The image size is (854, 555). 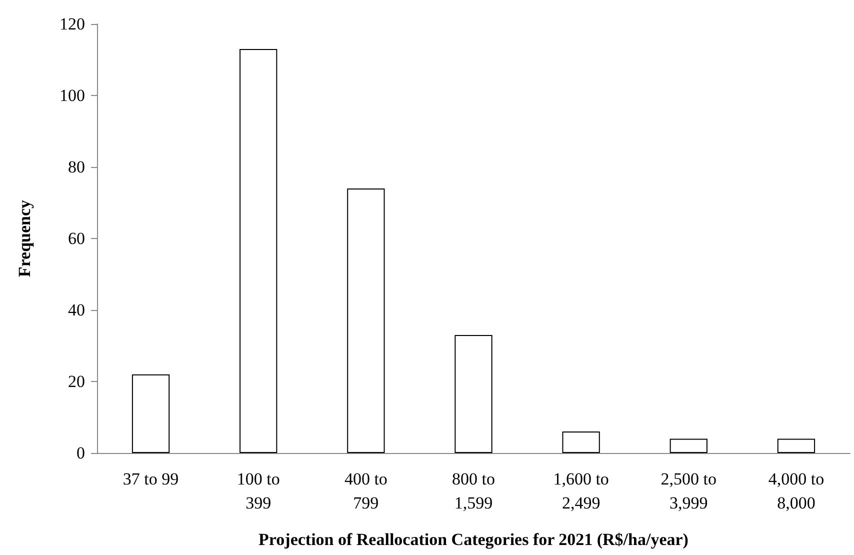 What do you see at coordinates (366, 491) in the screenshot?
I see `x-tick-label: 400 to 799` at bounding box center [366, 491].